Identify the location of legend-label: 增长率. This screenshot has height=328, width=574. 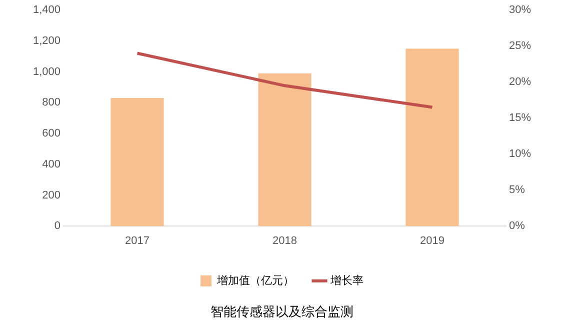
(347, 280).